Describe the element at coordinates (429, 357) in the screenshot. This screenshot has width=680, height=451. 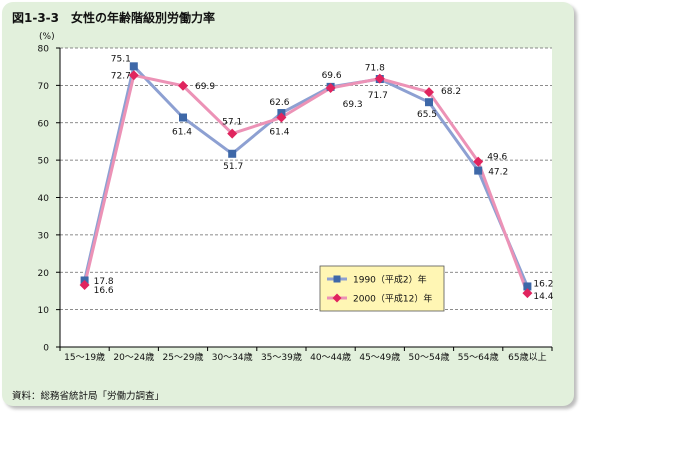
I see `x-tick-label: 50〜54歳` at that location.